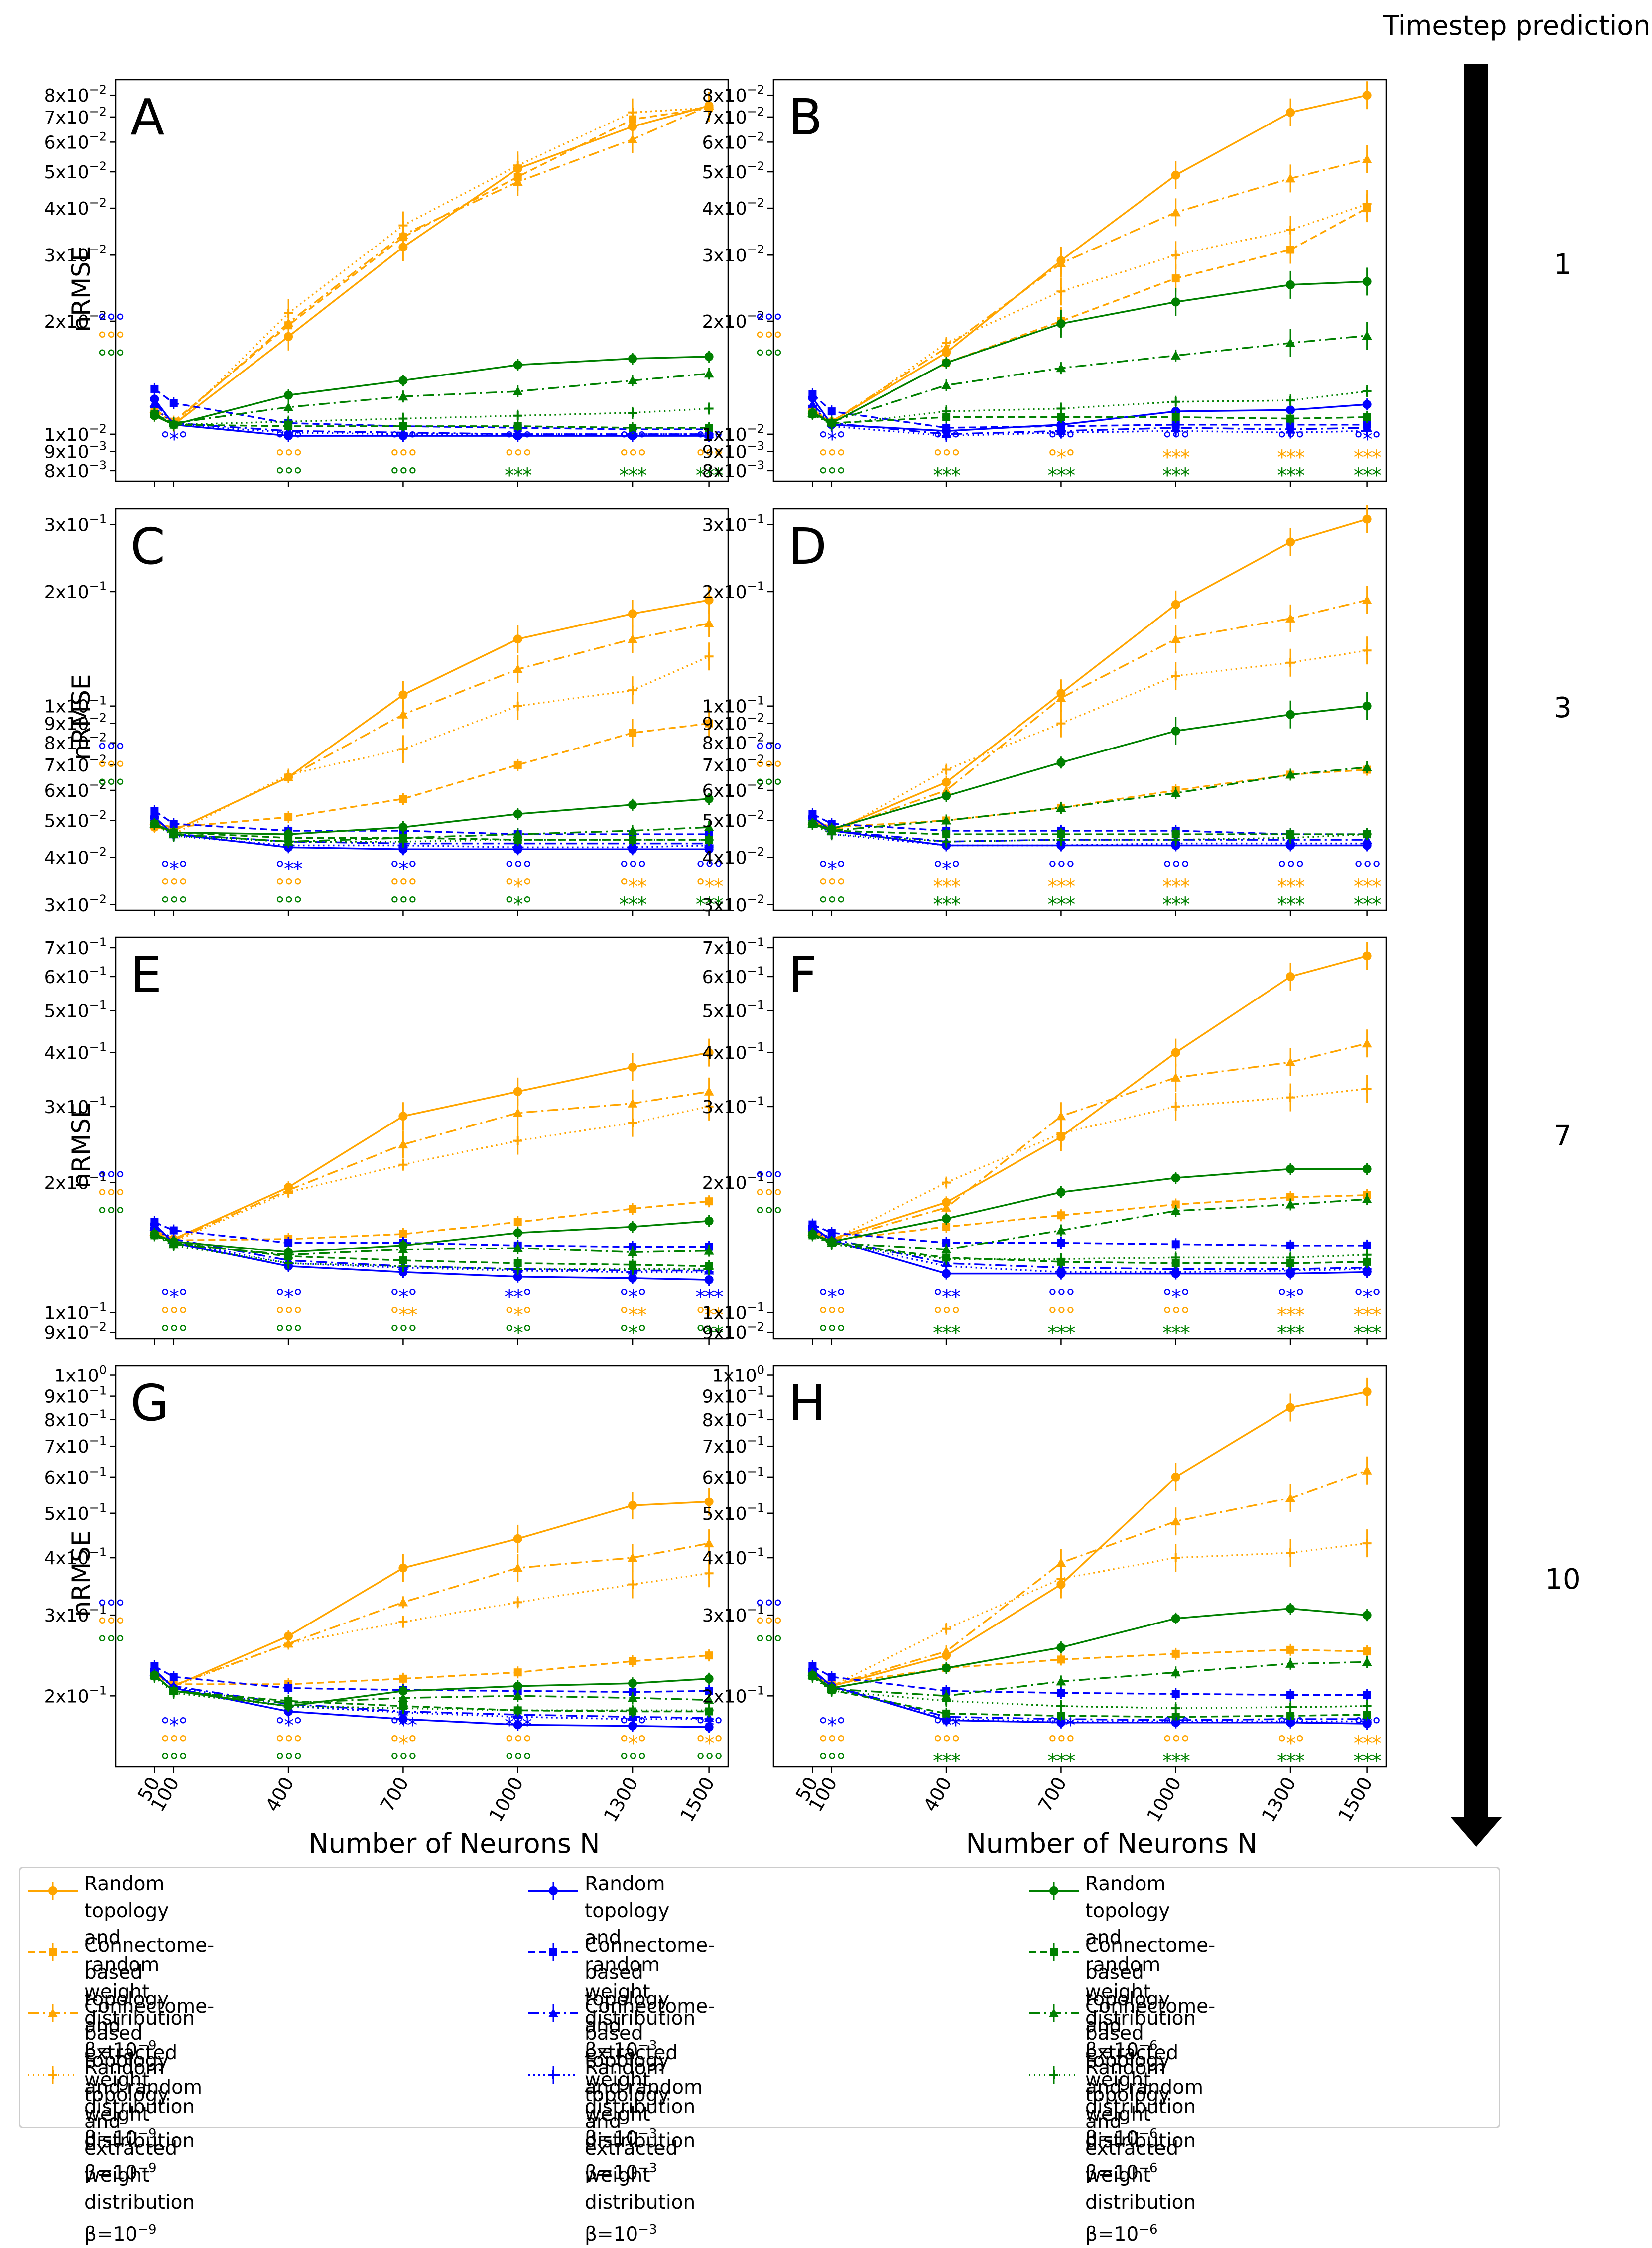 The image size is (1652, 2248). I want to click on x-tick-label: 1500, so click(1356, 1799).